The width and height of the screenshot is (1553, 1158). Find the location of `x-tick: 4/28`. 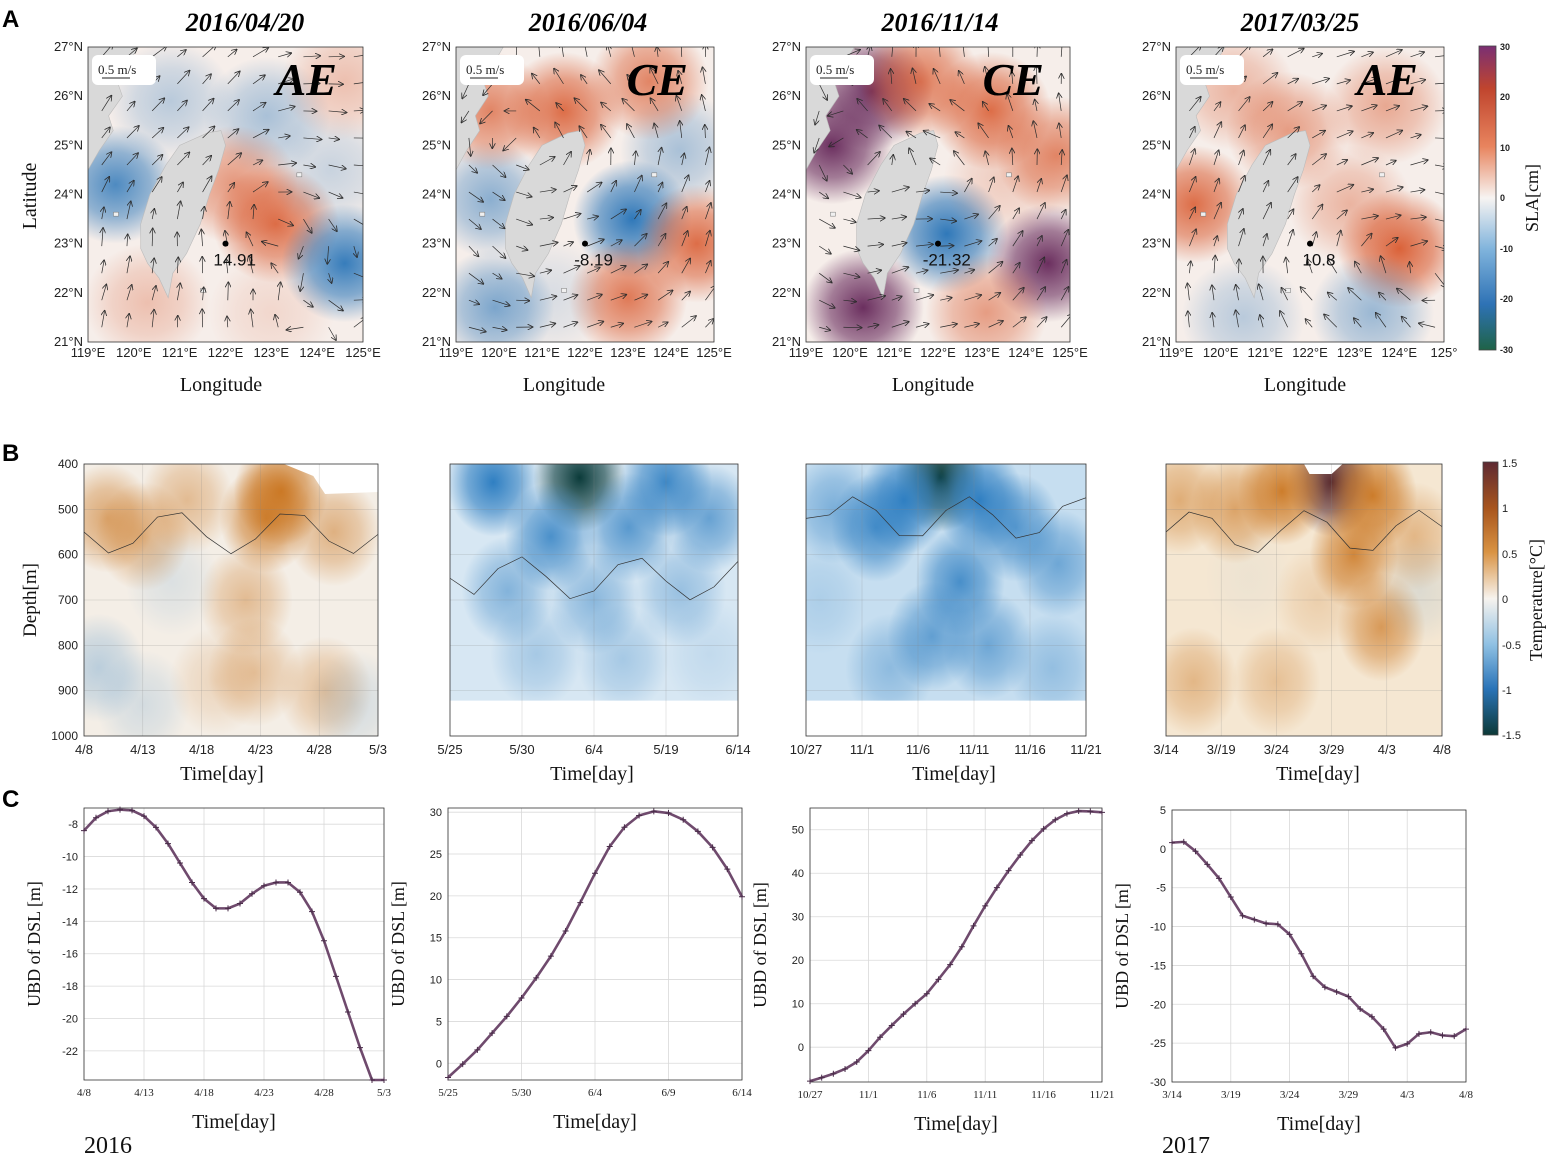

x-tick: 4/28 is located at coordinates (319, 749).